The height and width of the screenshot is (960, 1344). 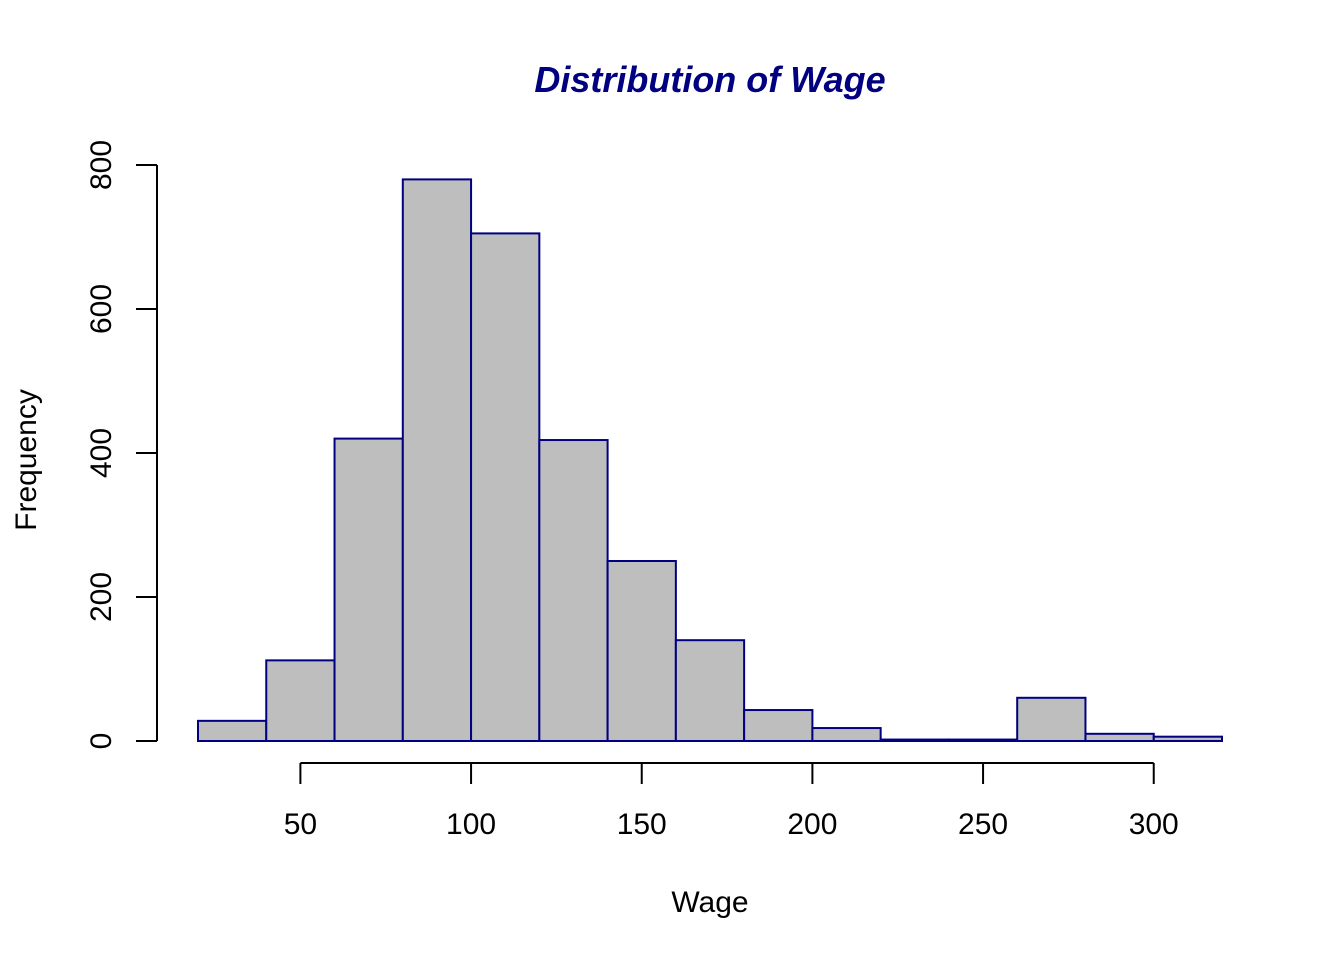 What do you see at coordinates (101, 165) in the screenshot?
I see `y-tick-label: 800` at bounding box center [101, 165].